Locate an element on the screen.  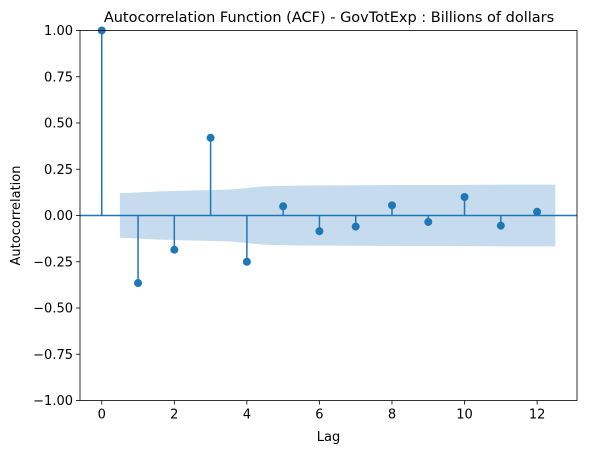
y-tick-label: 1.00 is located at coordinates (58, 31).